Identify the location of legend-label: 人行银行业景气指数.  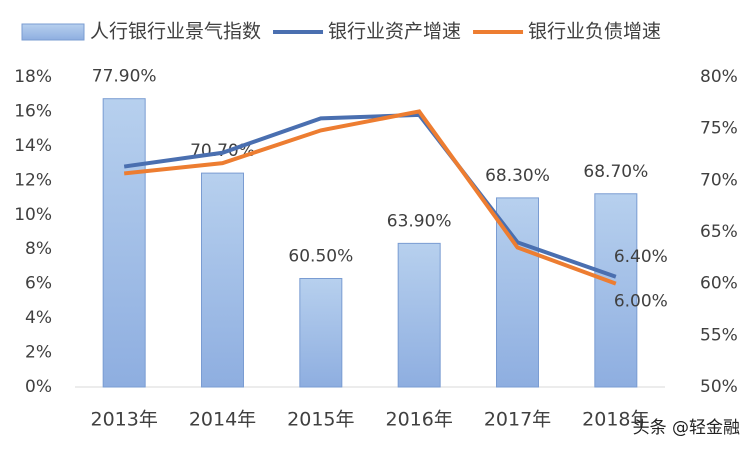
(175, 32).